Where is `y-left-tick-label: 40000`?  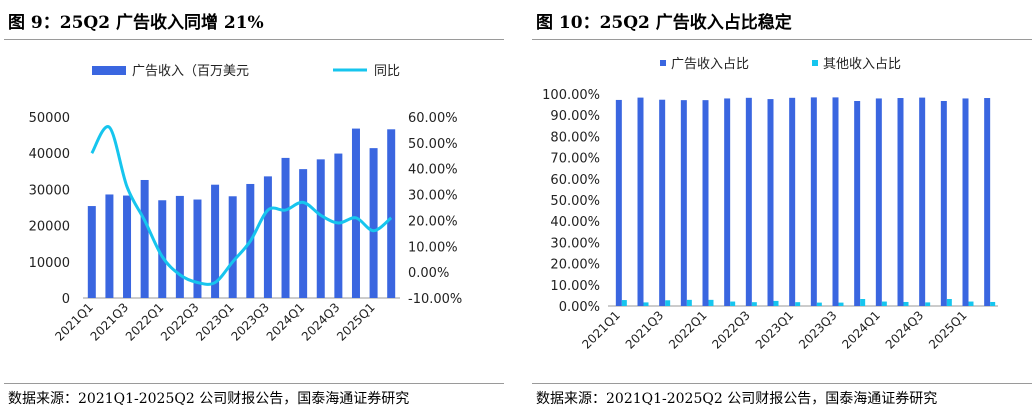 y-left-tick-label: 40000 is located at coordinates (49, 154).